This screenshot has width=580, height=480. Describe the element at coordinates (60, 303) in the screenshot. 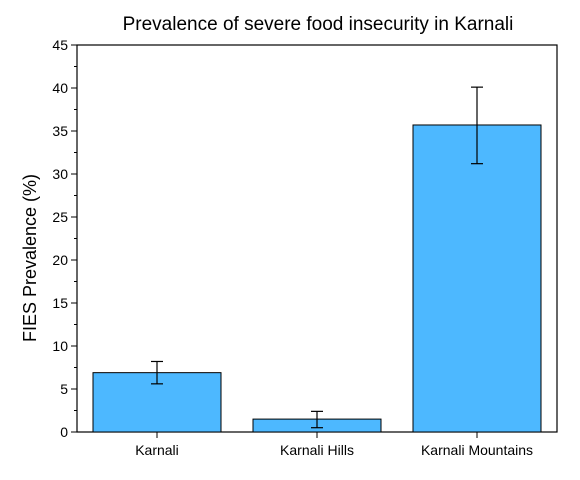

I see `y-tick-label: 15` at that location.